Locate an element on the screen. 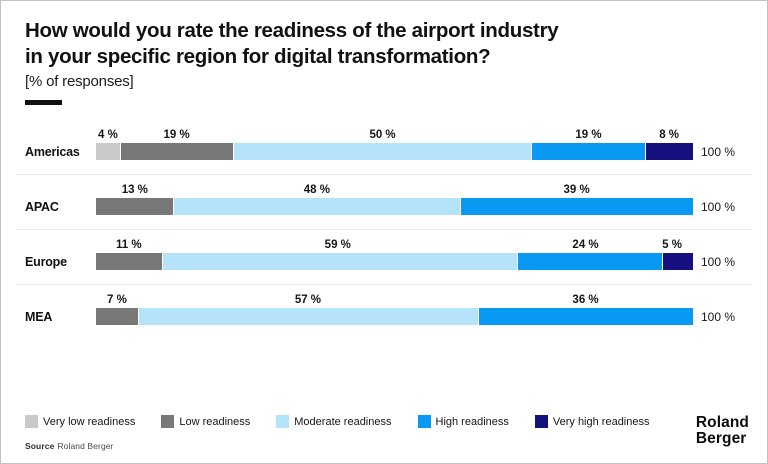 The width and height of the screenshot is (768, 464). segment-value-label: 11 % is located at coordinates (129, 245).